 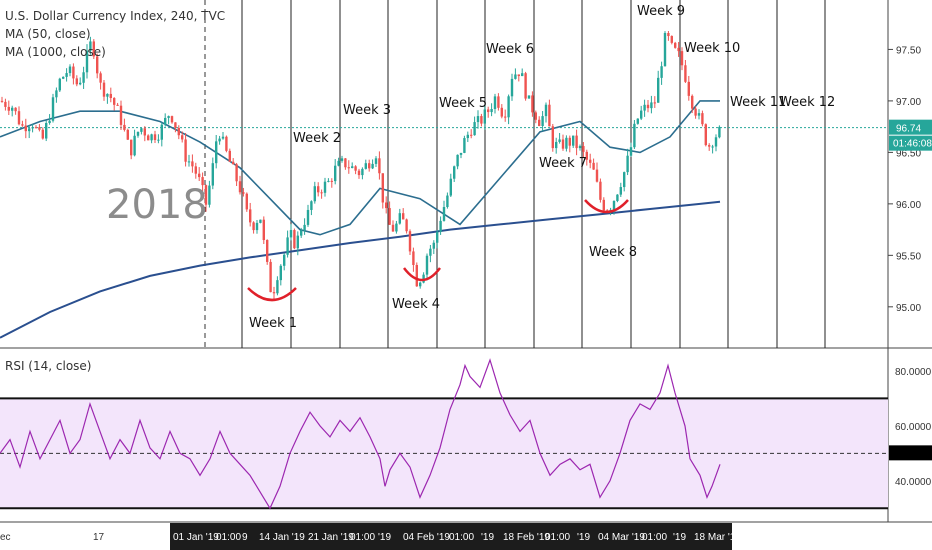 I want to click on legend-ma50: MA (50, close), so click(x=48, y=34).